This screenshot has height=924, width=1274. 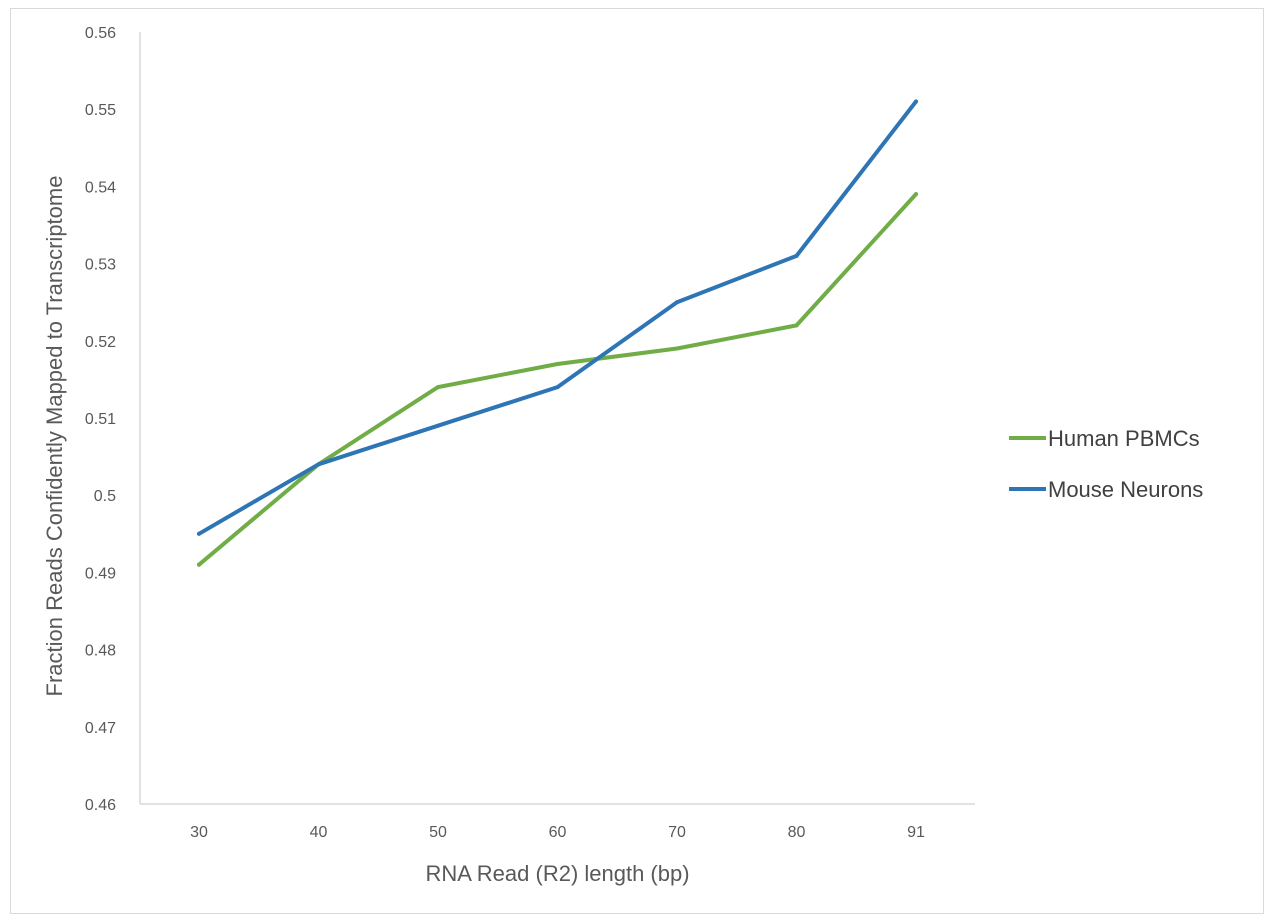 I want to click on legend: Human PBMCs Mouse Neurons, so click(x=1106, y=464).